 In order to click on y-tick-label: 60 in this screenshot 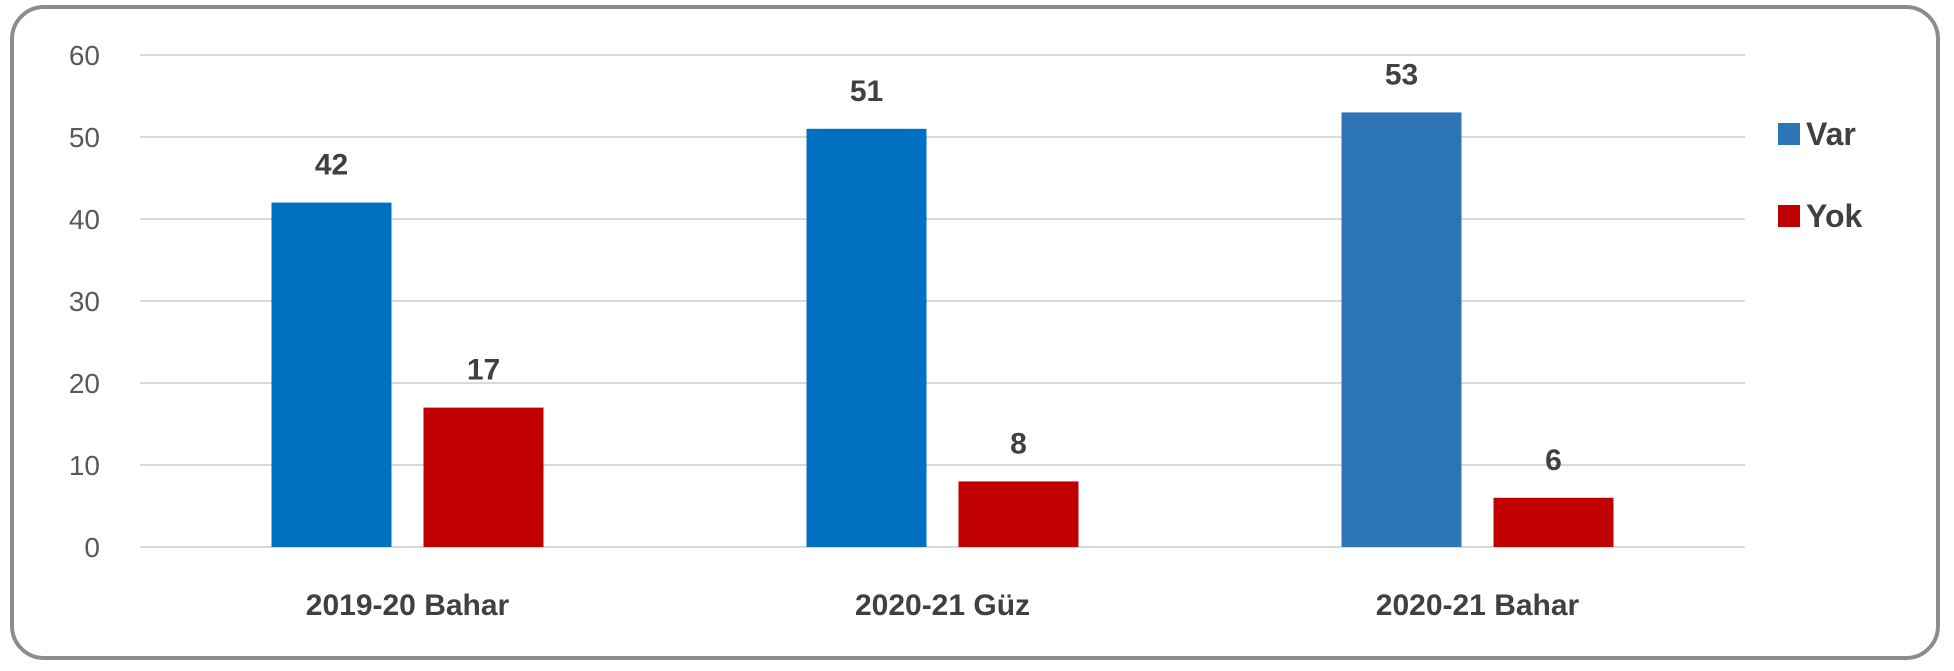, I will do `click(84, 55)`.